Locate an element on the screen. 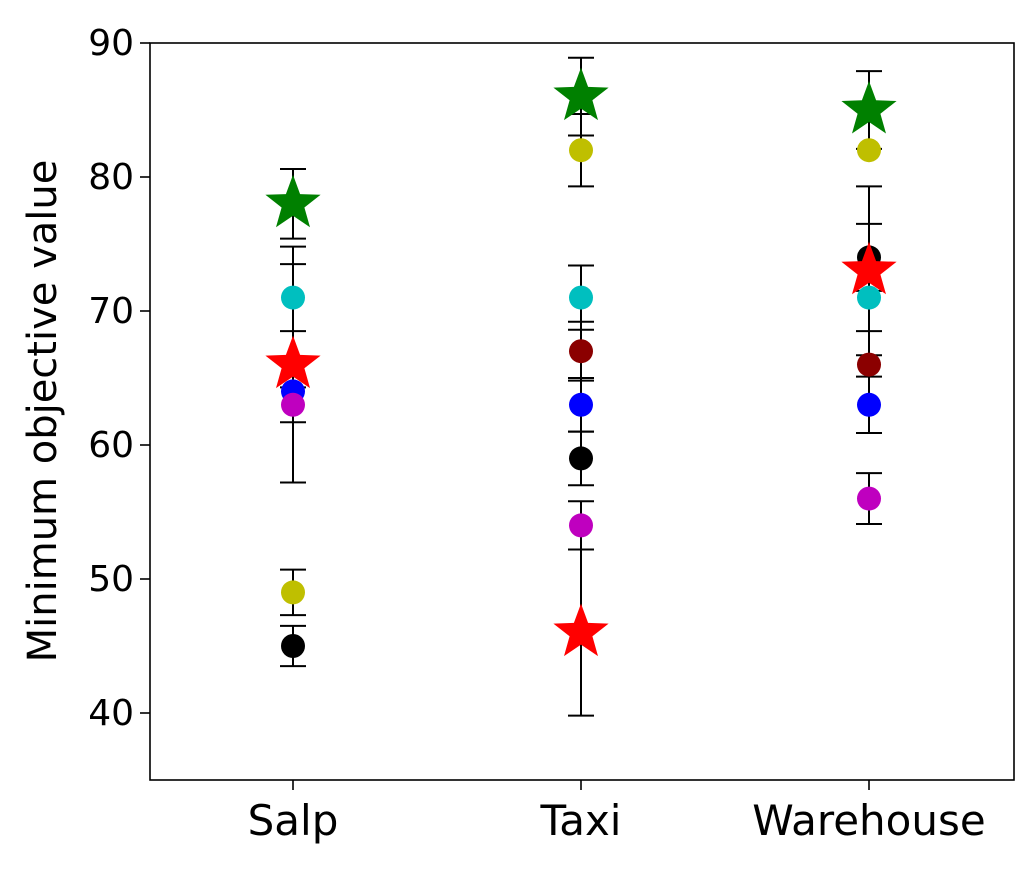 The height and width of the screenshot is (872, 1033). y-tick-label: 70 is located at coordinates (111, 311).